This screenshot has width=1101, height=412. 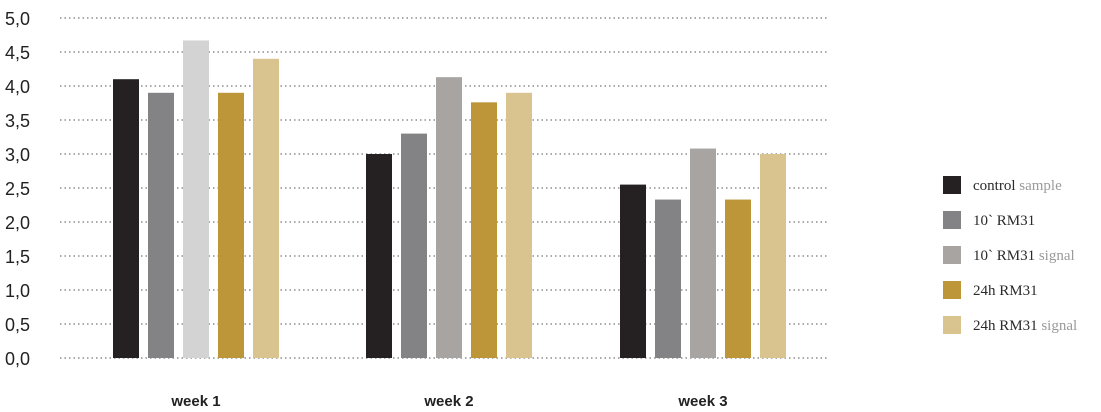 What do you see at coordinates (1024, 256) in the screenshot?
I see `legend-item: 10` RM31 signal` at bounding box center [1024, 256].